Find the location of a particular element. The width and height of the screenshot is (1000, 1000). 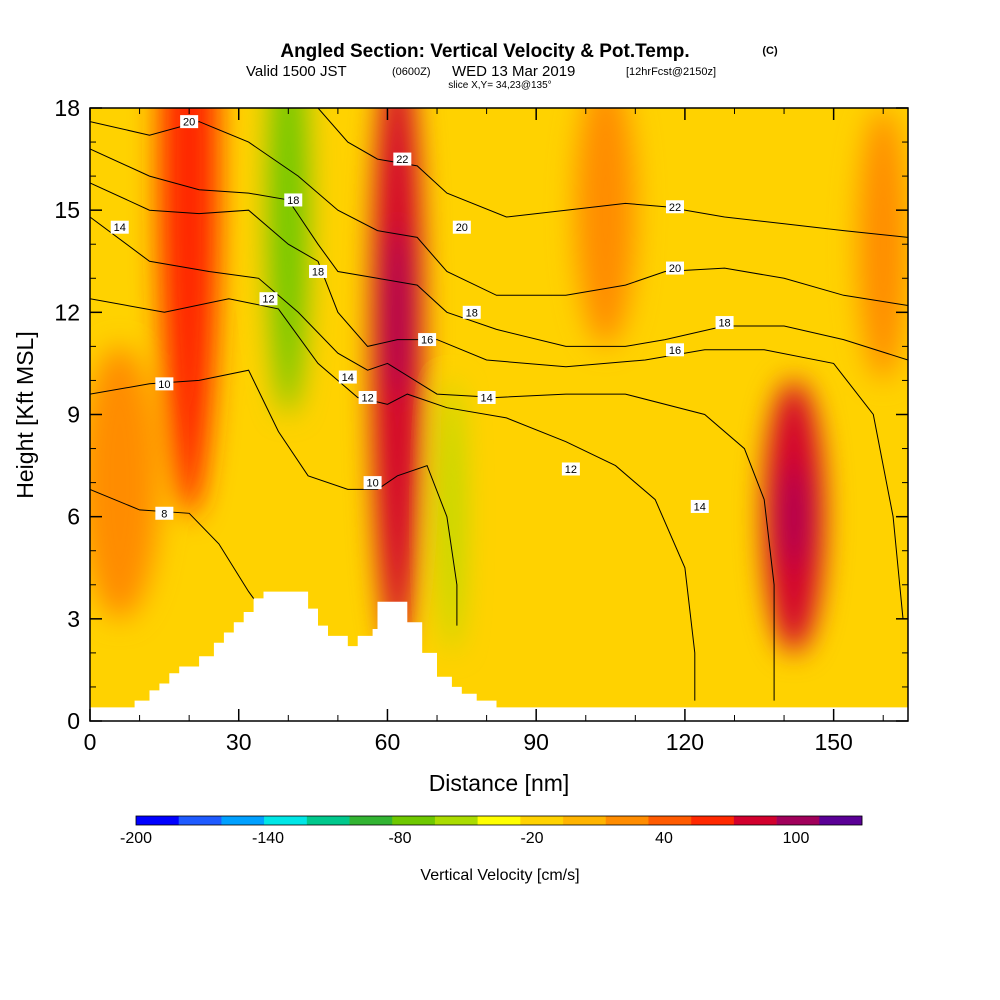

x-tick-label-30: 30 is located at coordinates (239, 742).